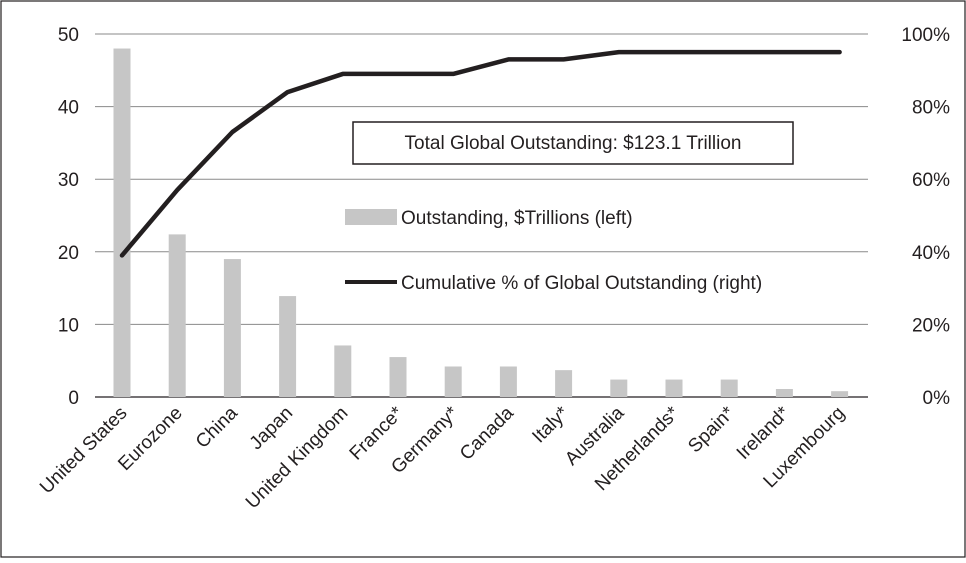 The width and height of the screenshot is (966, 563). I want to click on right-tick-label: 100%, so click(925, 35).